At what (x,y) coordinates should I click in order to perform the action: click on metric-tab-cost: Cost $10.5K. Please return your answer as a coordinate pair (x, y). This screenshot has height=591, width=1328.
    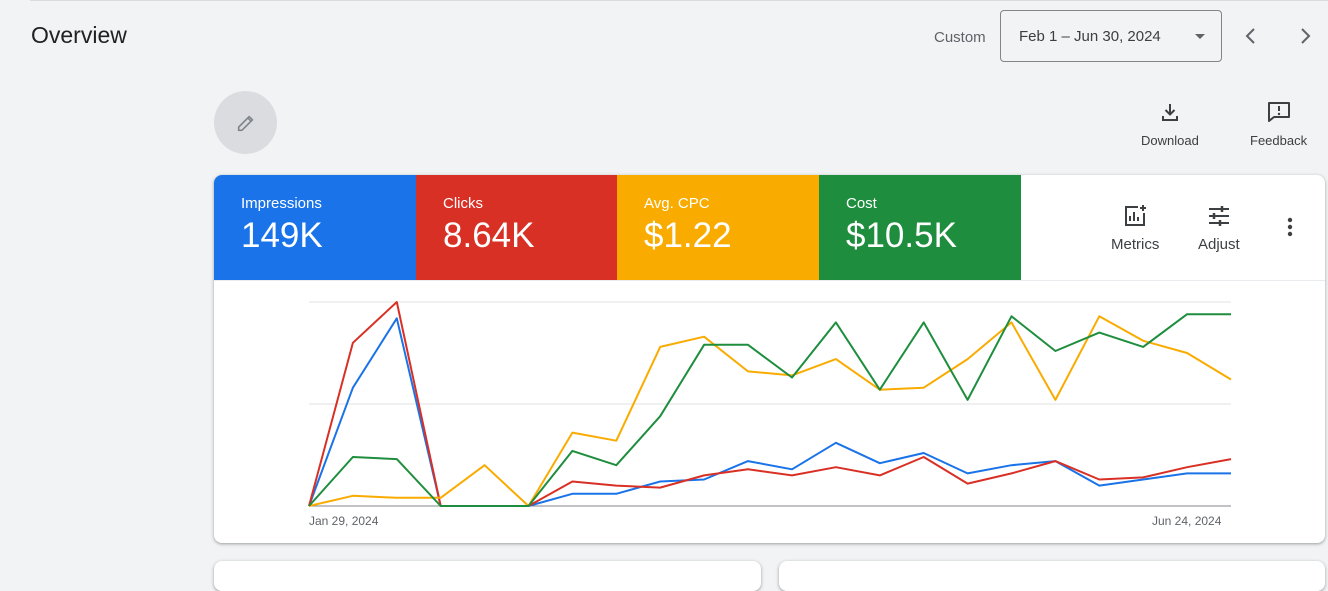
    Looking at the image, I should click on (920, 227).